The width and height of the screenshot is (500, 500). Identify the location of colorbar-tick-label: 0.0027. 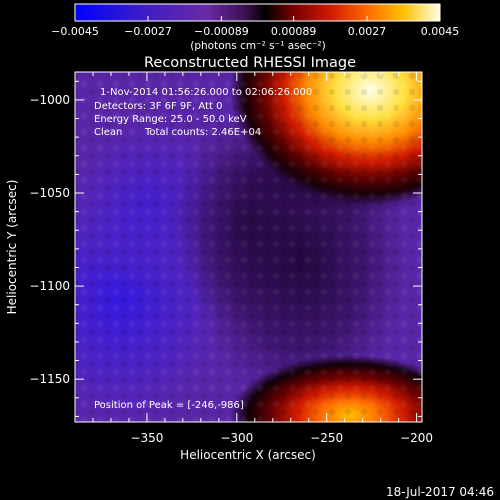
(367, 31).